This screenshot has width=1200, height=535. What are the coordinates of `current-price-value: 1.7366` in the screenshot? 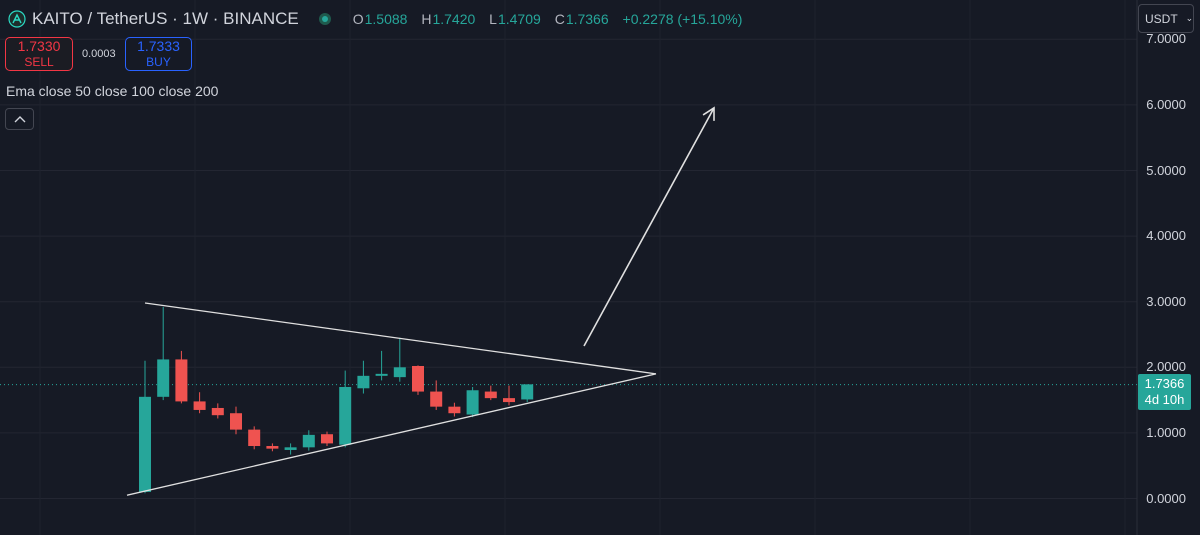 It's located at (1164, 383).